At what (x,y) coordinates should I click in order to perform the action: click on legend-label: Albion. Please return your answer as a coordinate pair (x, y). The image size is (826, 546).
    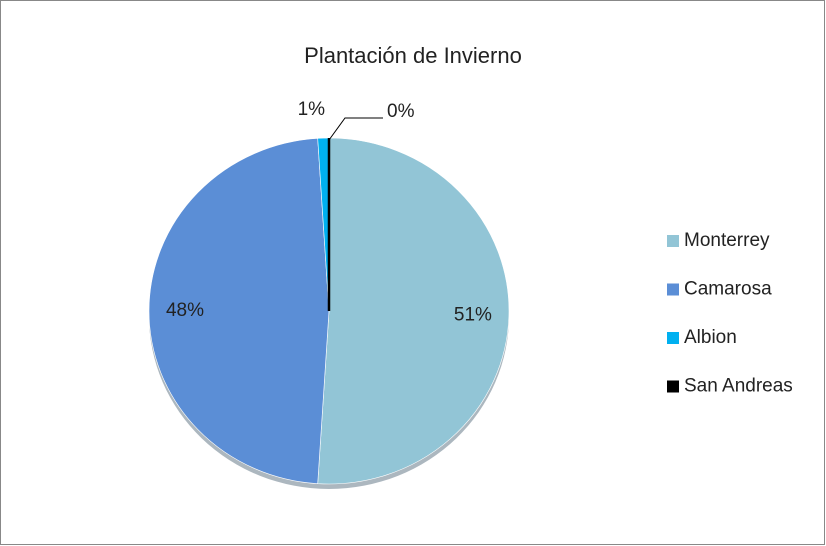
    Looking at the image, I should click on (710, 337).